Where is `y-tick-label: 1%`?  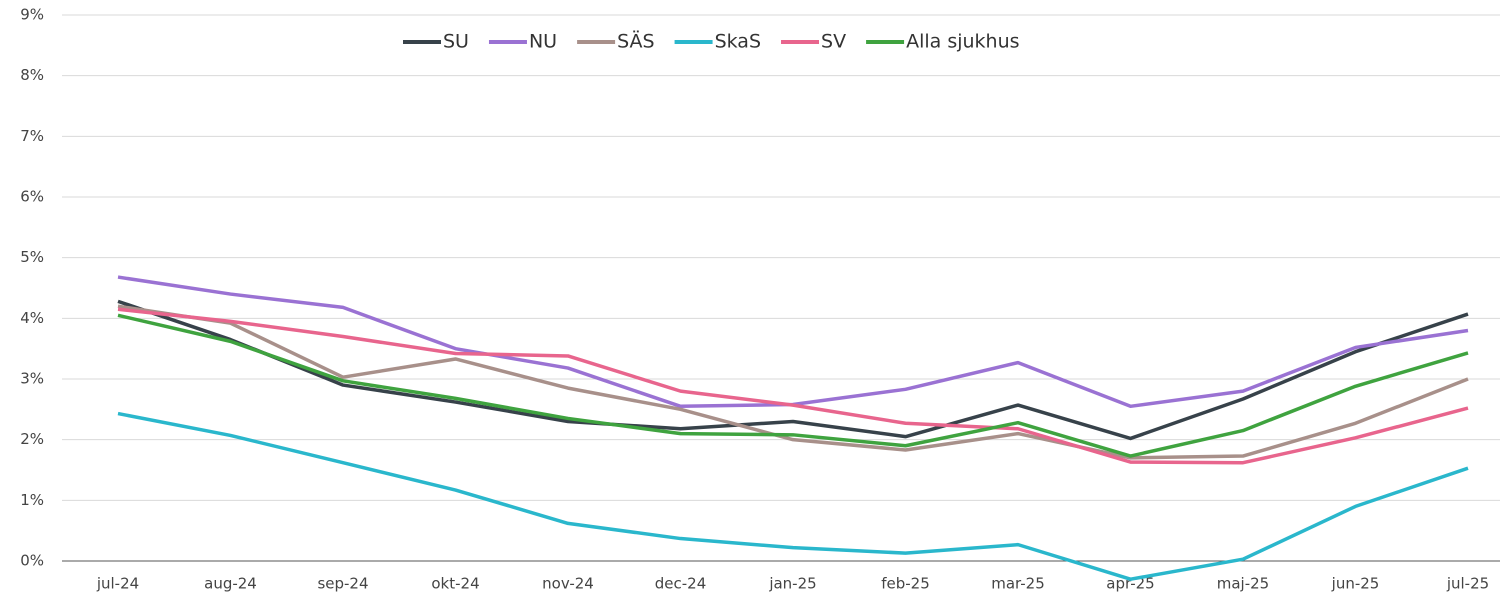
y-tick-label: 1% is located at coordinates (32, 500).